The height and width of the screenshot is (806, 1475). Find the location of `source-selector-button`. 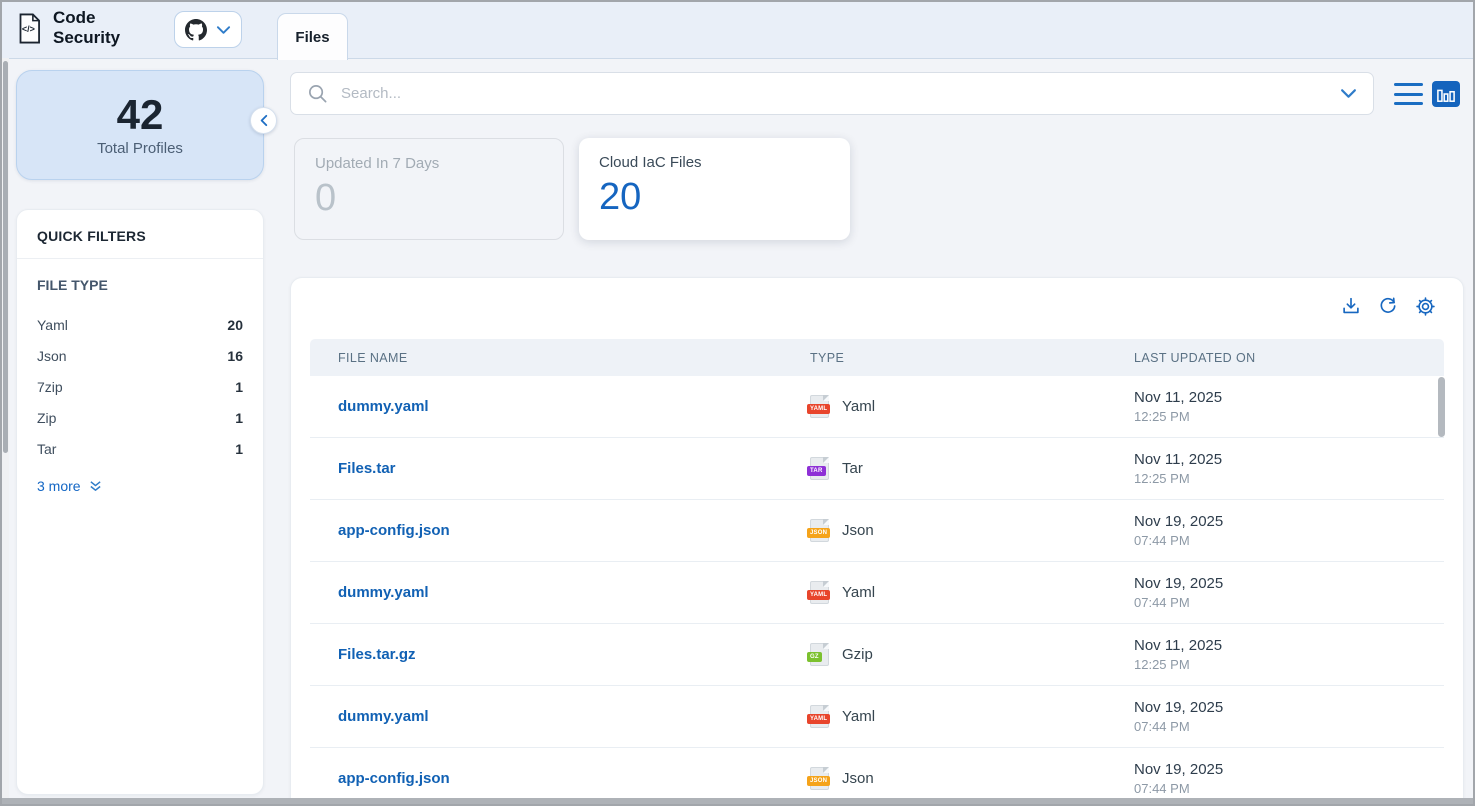

source-selector-button is located at coordinates (208, 29).